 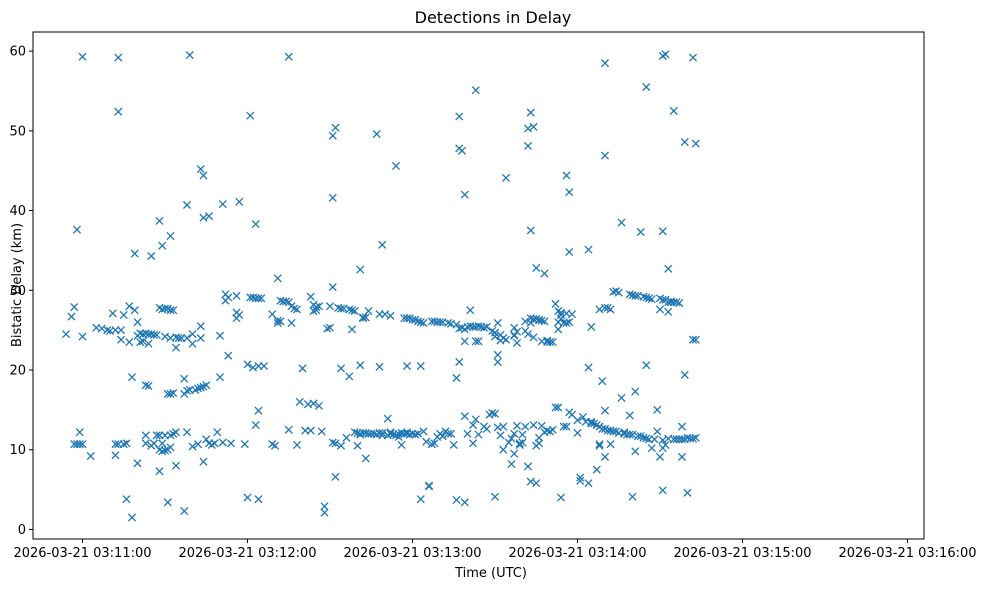 I want to click on x-tick-label: 2026-03-21 03:14:00, so click(x=577, y=553).